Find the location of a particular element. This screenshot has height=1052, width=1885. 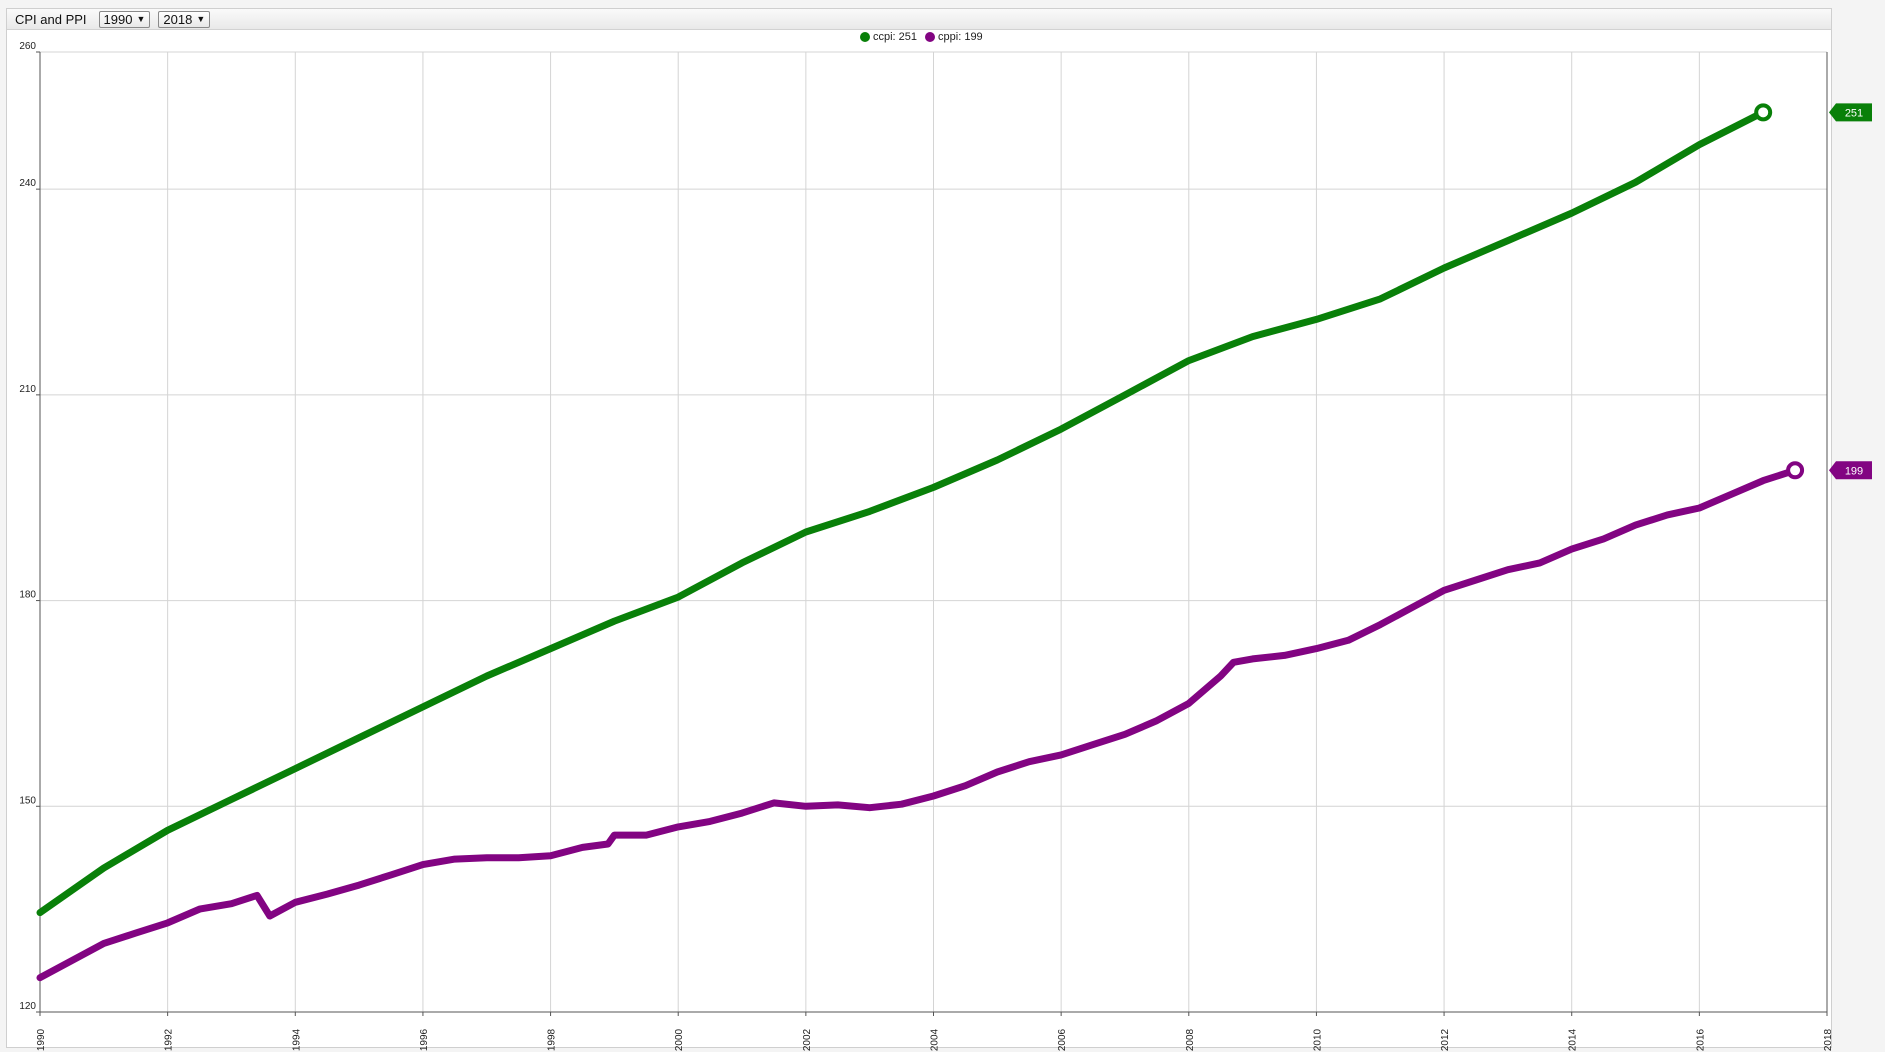

legend: ccpi: 251 cppi: 199 is located at coordinates (921, 37).